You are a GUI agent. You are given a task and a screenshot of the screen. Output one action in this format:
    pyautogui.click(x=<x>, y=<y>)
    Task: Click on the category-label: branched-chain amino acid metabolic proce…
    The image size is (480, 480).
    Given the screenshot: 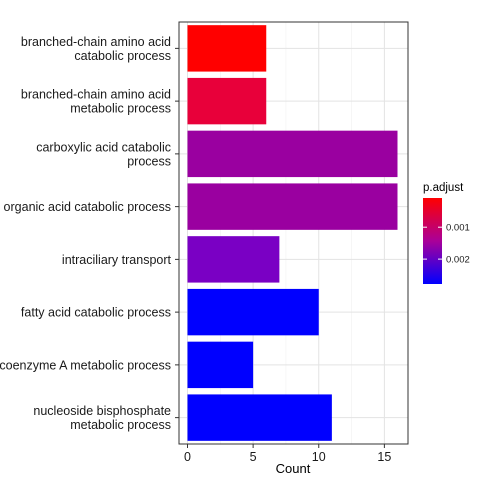 What is the action you would take?
    pyautogui.click(x=96, y=102)
    